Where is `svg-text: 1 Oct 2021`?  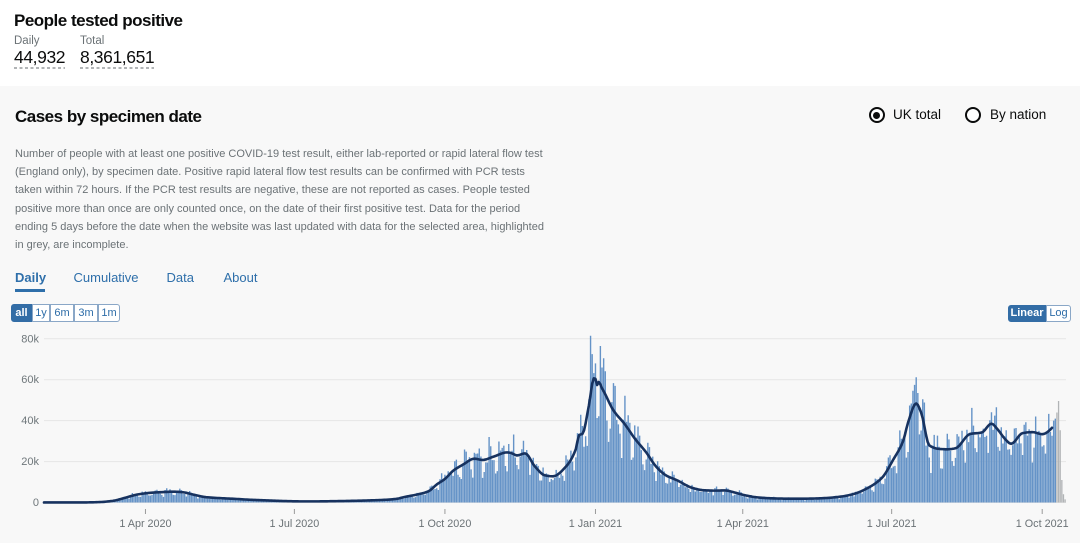 svg-text: 1 Oct 2021 is located at coordinates (1042, 524).